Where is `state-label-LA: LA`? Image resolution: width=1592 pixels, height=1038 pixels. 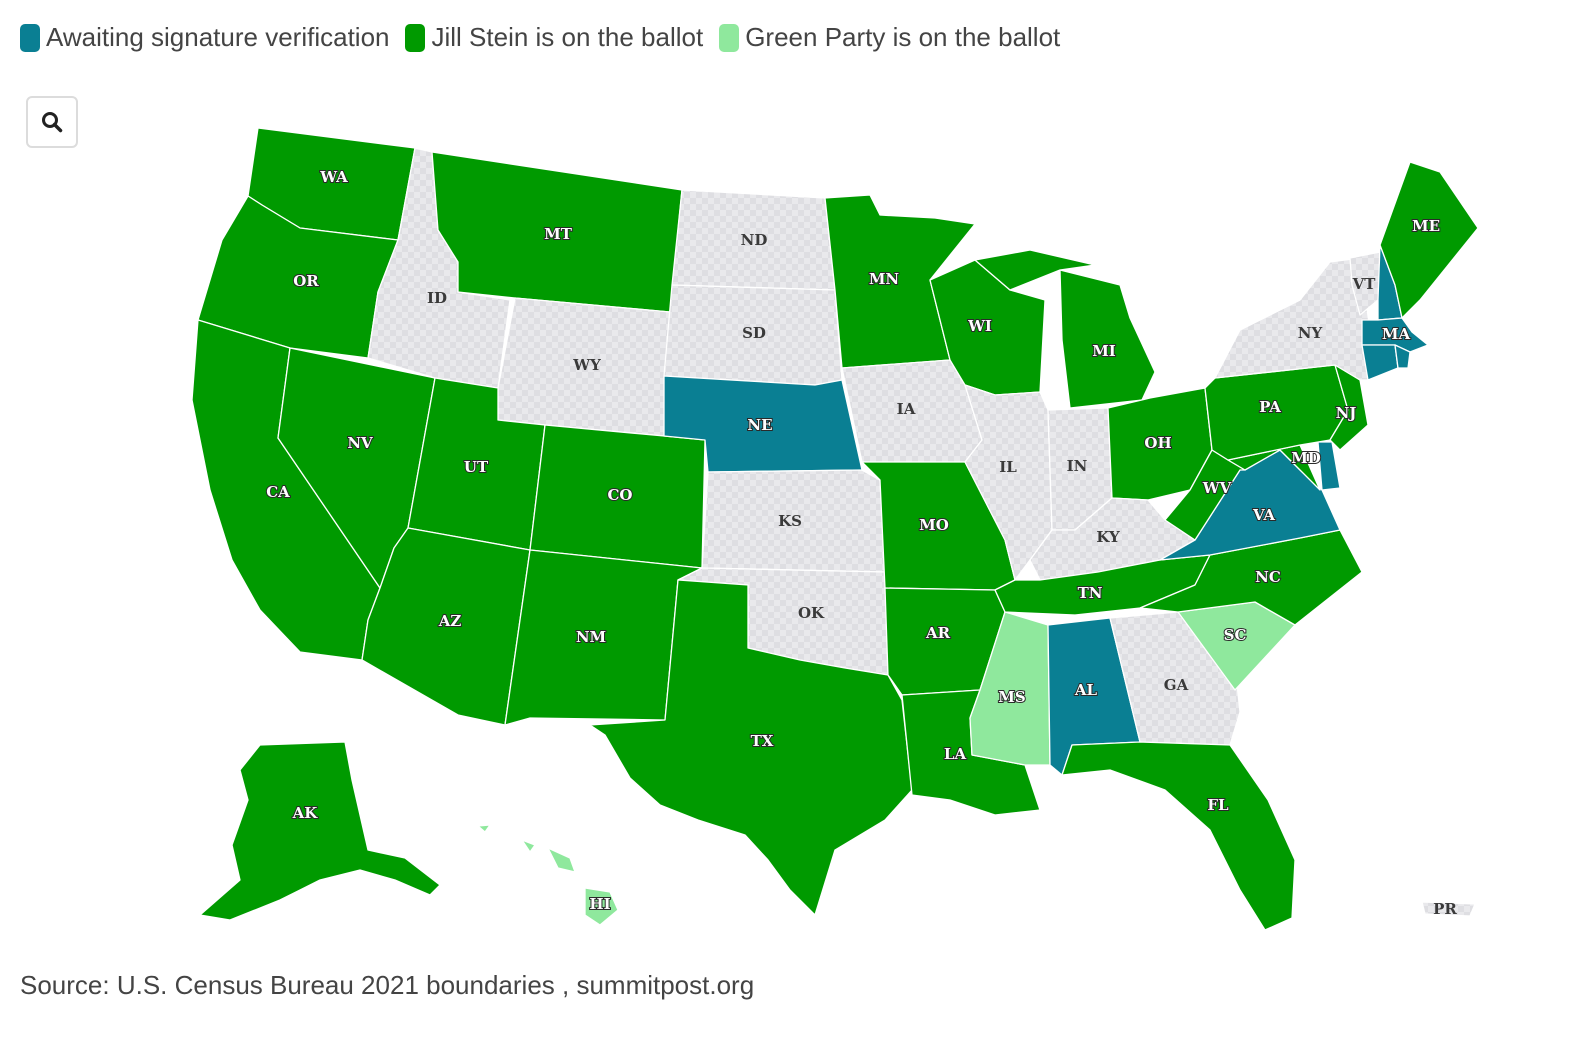
state-label-LA: LA is located at coordinates (955, 754).